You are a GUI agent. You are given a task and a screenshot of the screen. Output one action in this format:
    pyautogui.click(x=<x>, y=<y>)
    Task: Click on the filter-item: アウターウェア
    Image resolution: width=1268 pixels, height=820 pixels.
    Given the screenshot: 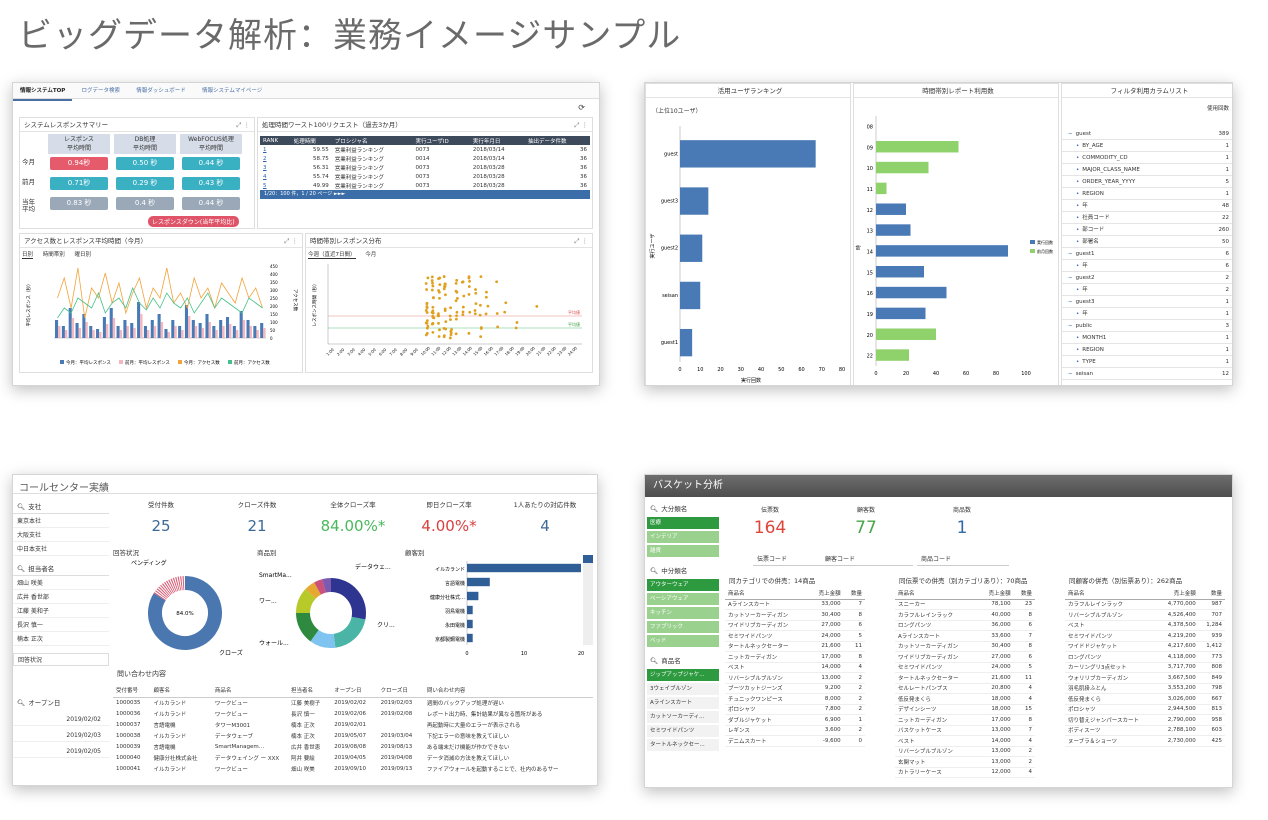 What is the action you would take?
    pyautogui.click(x=683, y=585)
    